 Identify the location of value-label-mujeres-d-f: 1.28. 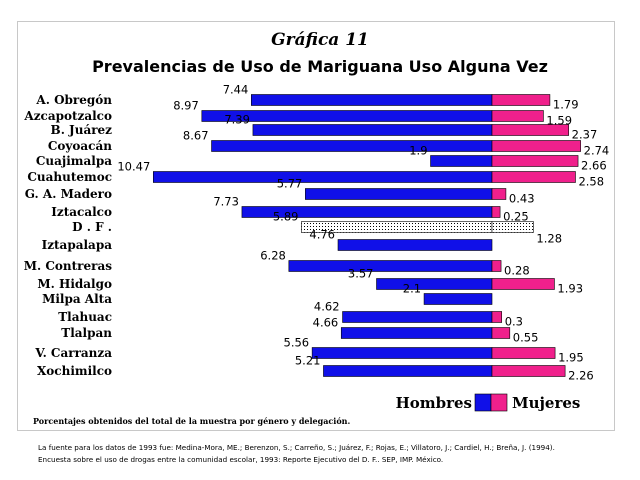
(549, 239).